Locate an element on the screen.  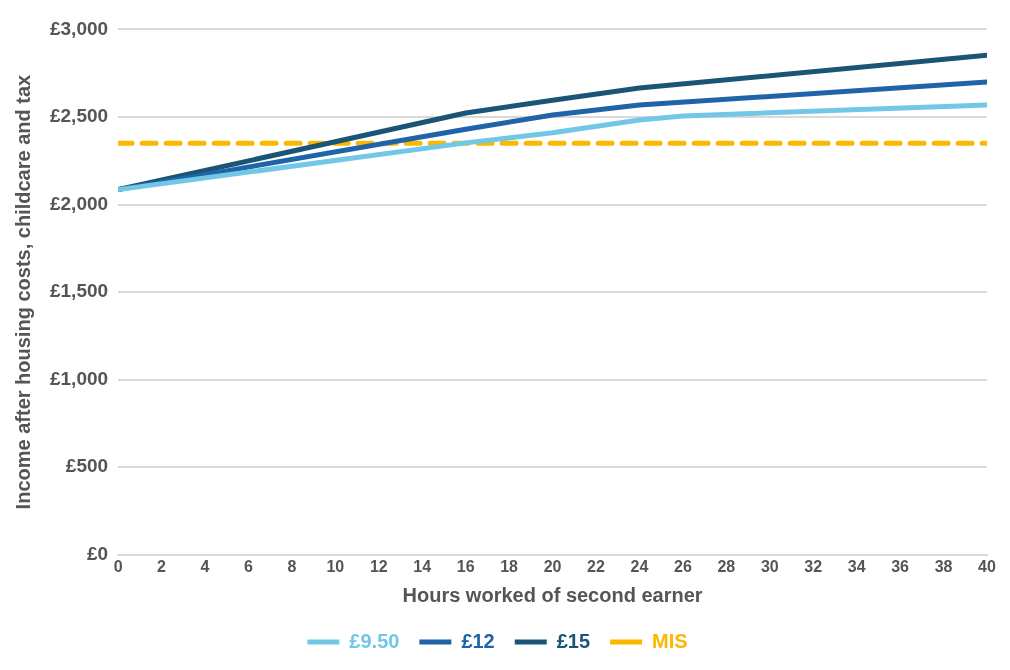
y-tick-label: £1,000 is located at coordinates (79, 378).